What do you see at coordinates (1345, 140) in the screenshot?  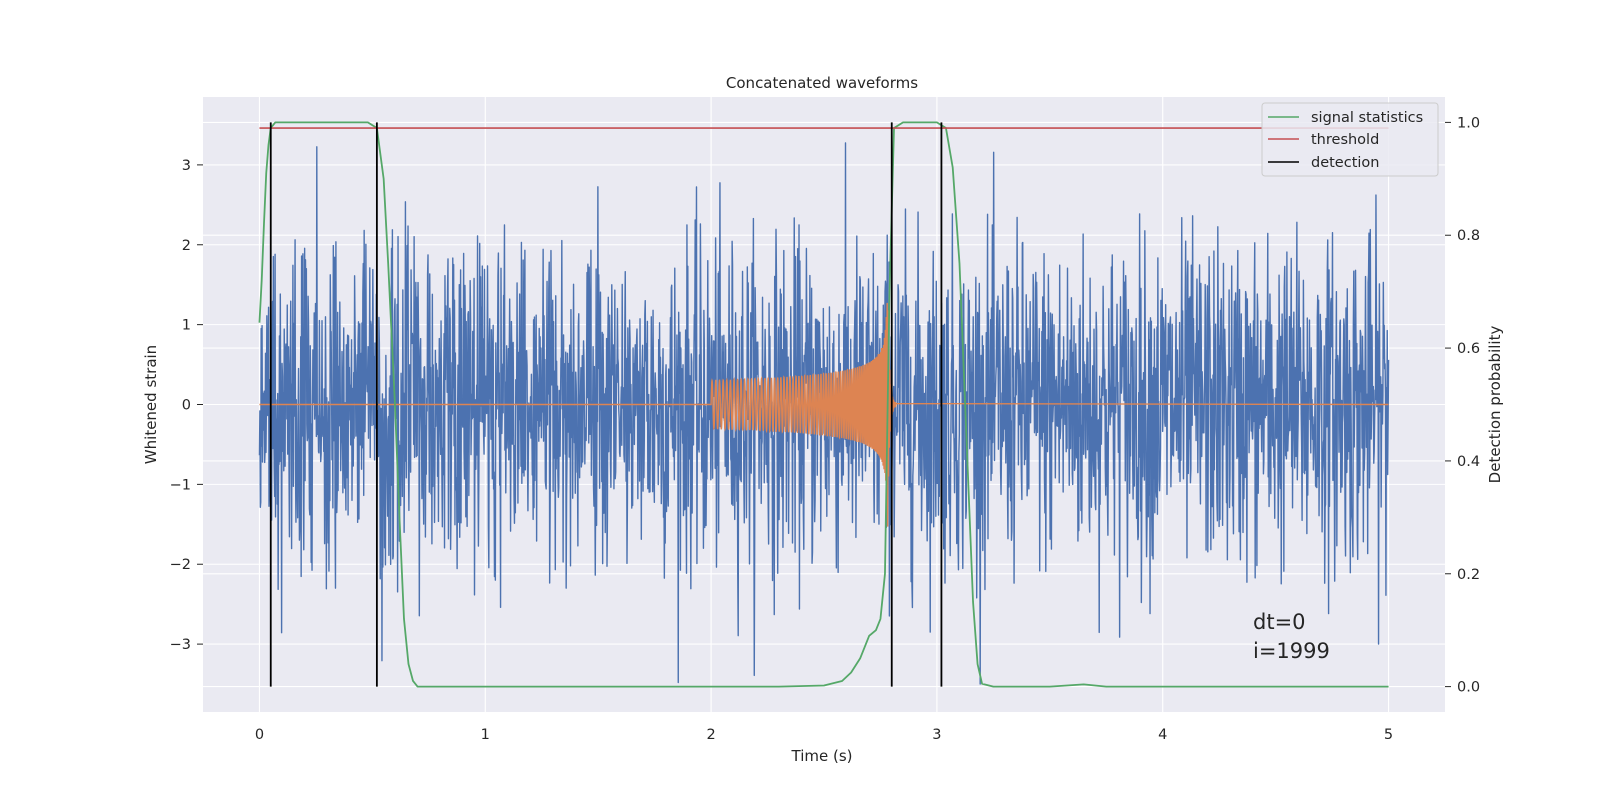 I see `legend-label-threshold: threshold` at bounding box center [1345, 140].